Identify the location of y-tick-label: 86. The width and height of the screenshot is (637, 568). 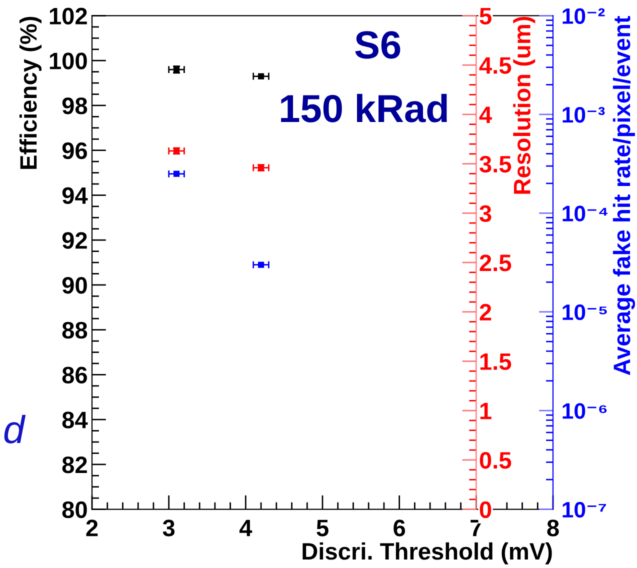
(74, 375).